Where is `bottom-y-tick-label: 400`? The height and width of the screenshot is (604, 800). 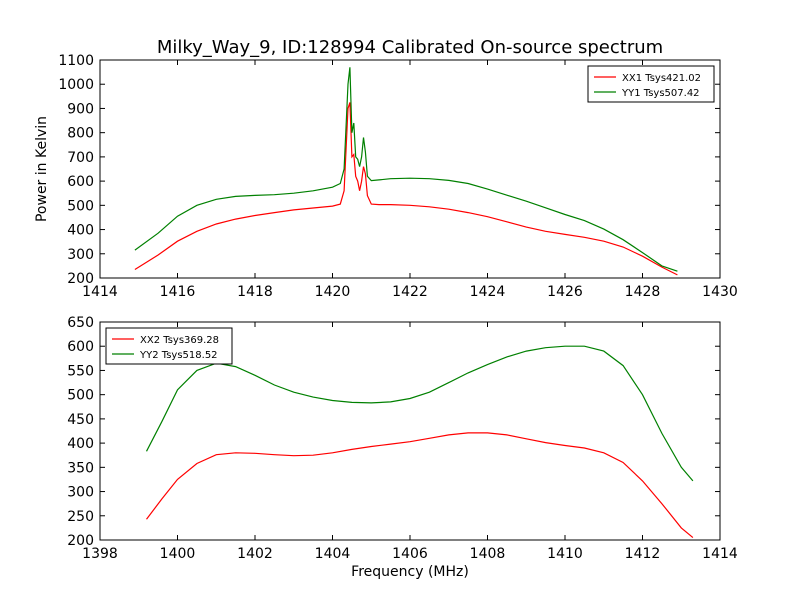
bottom-y-tick-label: 400 is located at coordinates (80, 444).